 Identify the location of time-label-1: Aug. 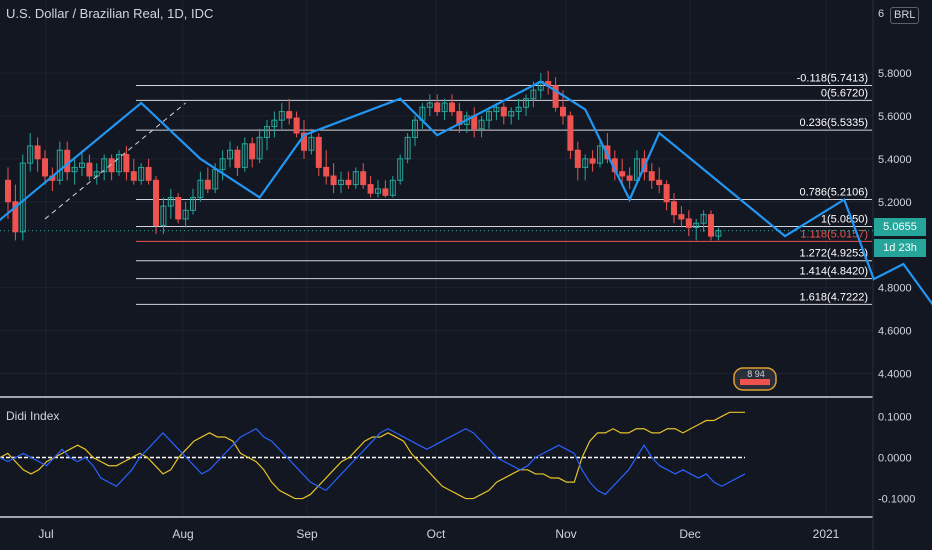
(182, 534).